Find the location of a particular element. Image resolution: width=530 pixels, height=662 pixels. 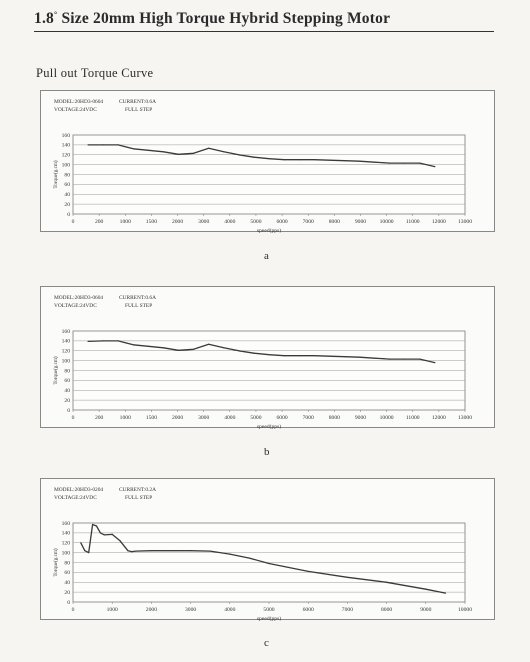

section-title: Pull out Torque Curve is located at coordinates (95, 73).